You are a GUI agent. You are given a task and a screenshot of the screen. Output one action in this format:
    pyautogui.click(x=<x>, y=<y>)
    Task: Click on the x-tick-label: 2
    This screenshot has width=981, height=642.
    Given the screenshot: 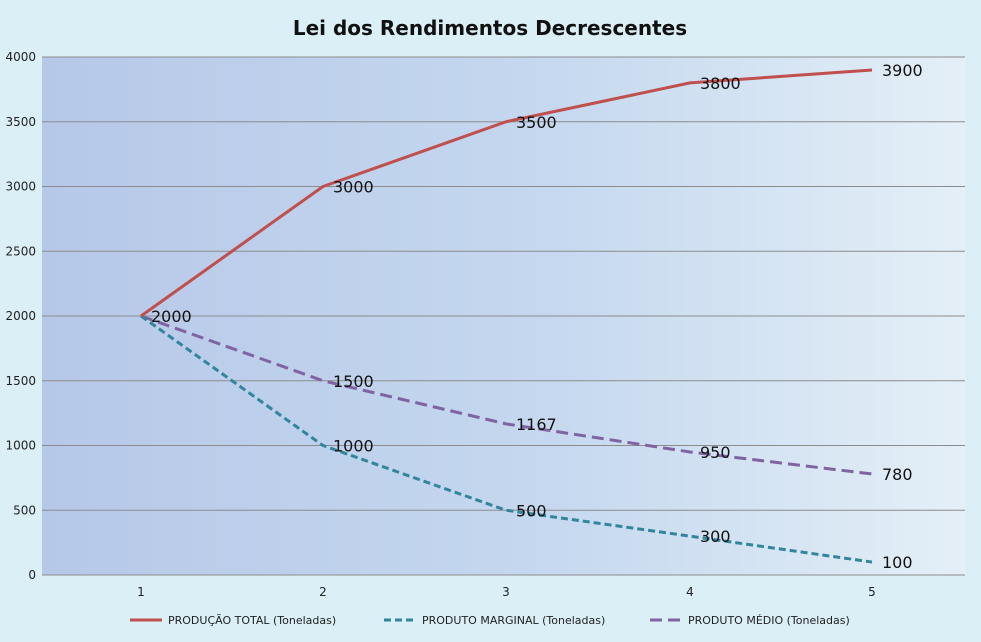 What is the action you would take?
    pyautogui.click(x=323, y=592)
    